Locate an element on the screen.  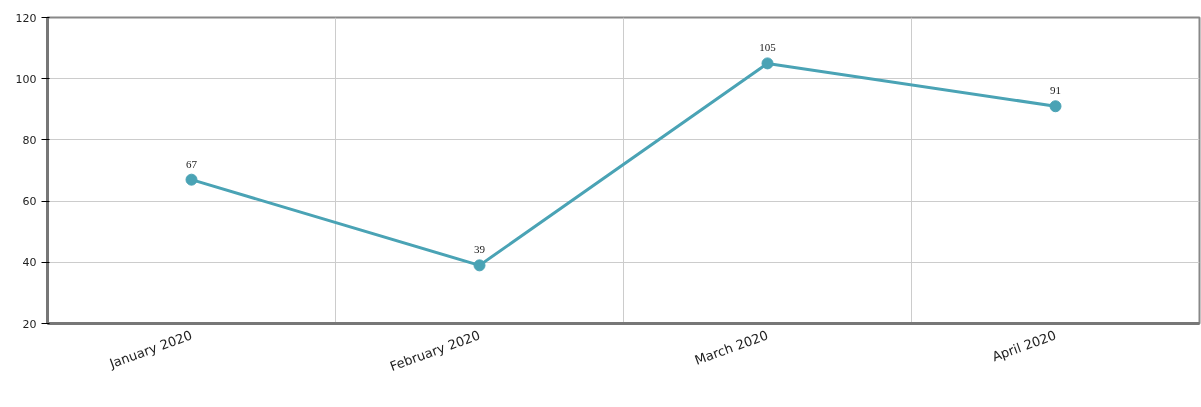
y-tick-label: 120 is located at coordinates (26, 18).